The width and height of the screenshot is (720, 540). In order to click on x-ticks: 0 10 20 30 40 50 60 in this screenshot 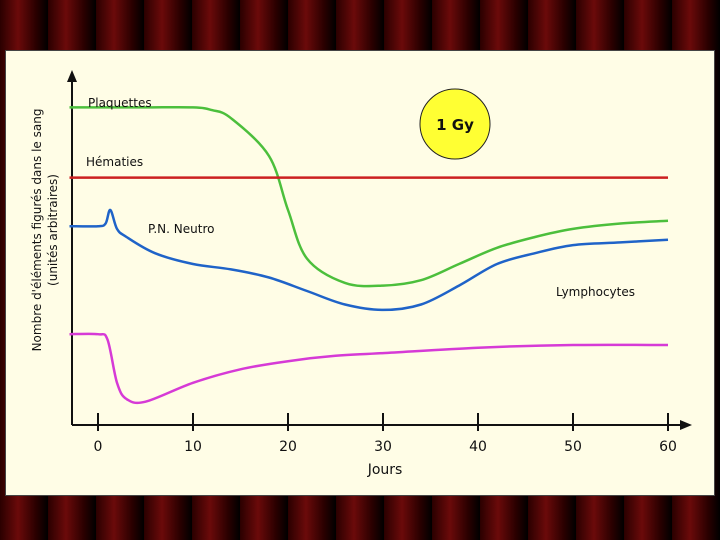, I will do `click(385, 434)`.